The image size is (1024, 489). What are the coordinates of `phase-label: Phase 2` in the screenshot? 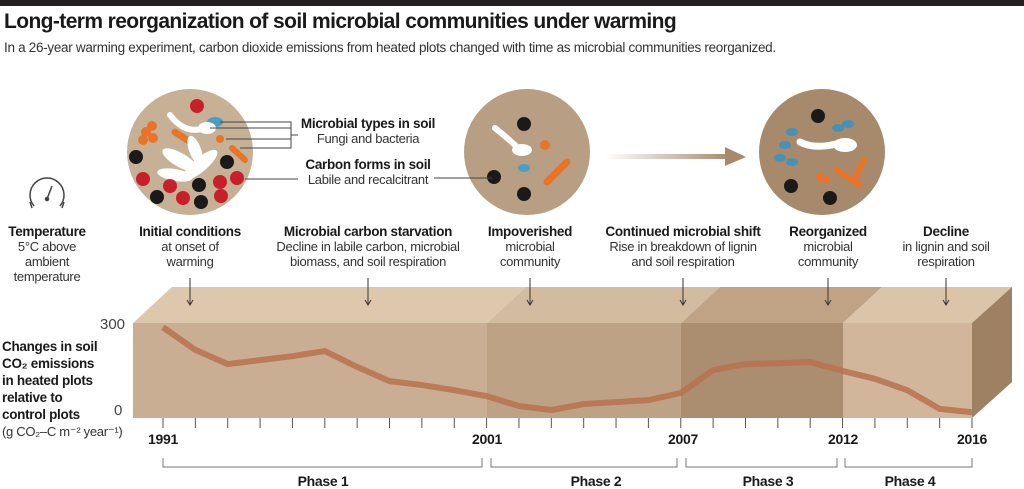 It's located at (596, 481).